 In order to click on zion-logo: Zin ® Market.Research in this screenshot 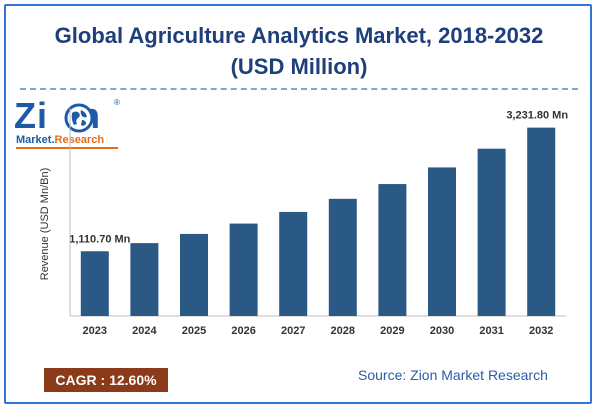, I will do `click(69, 124)`.